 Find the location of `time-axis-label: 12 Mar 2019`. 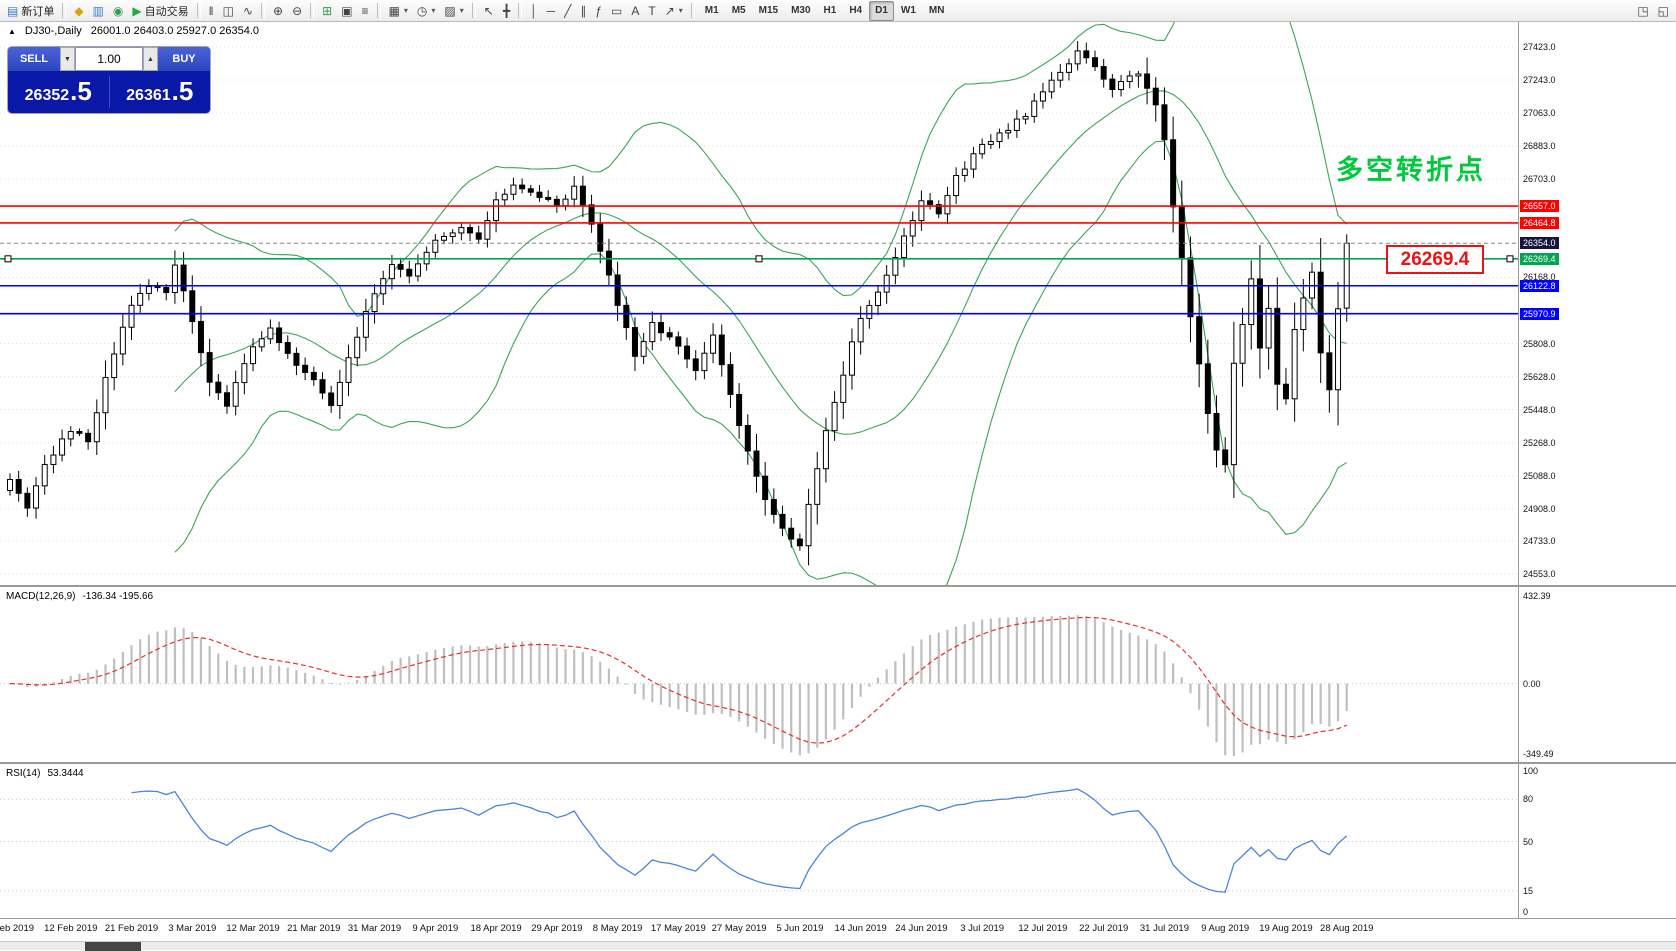

time-axis-label: 12 Mar 2019 is located at coordinates (253, 928).